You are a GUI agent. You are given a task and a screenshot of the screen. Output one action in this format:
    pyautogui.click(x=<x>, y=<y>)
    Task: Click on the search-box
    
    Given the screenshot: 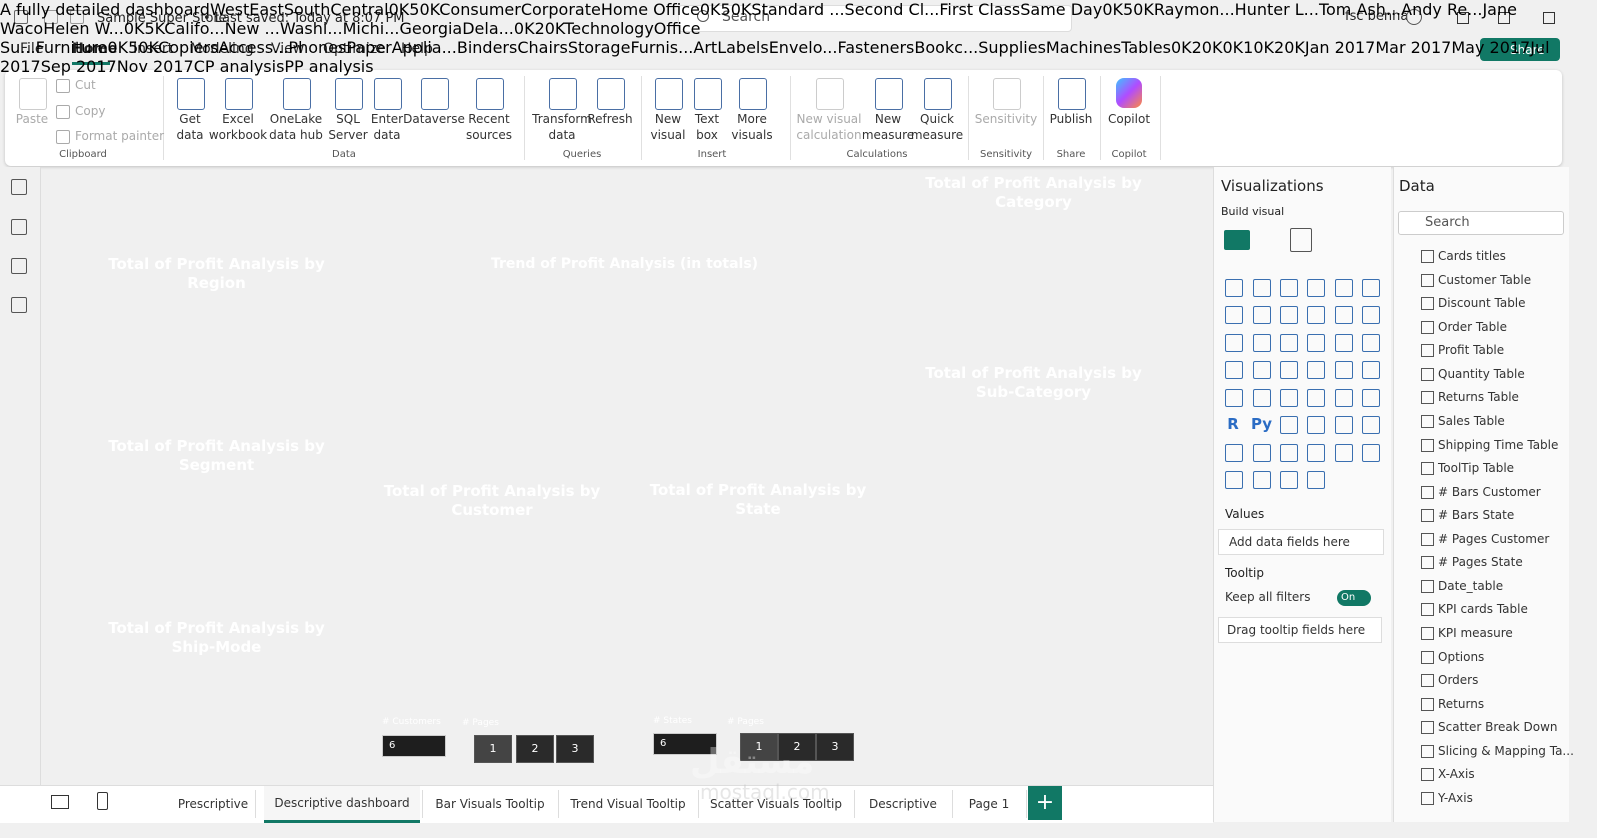 What is the action you would take?
    pyautogui.click(x=875, y=18)
    